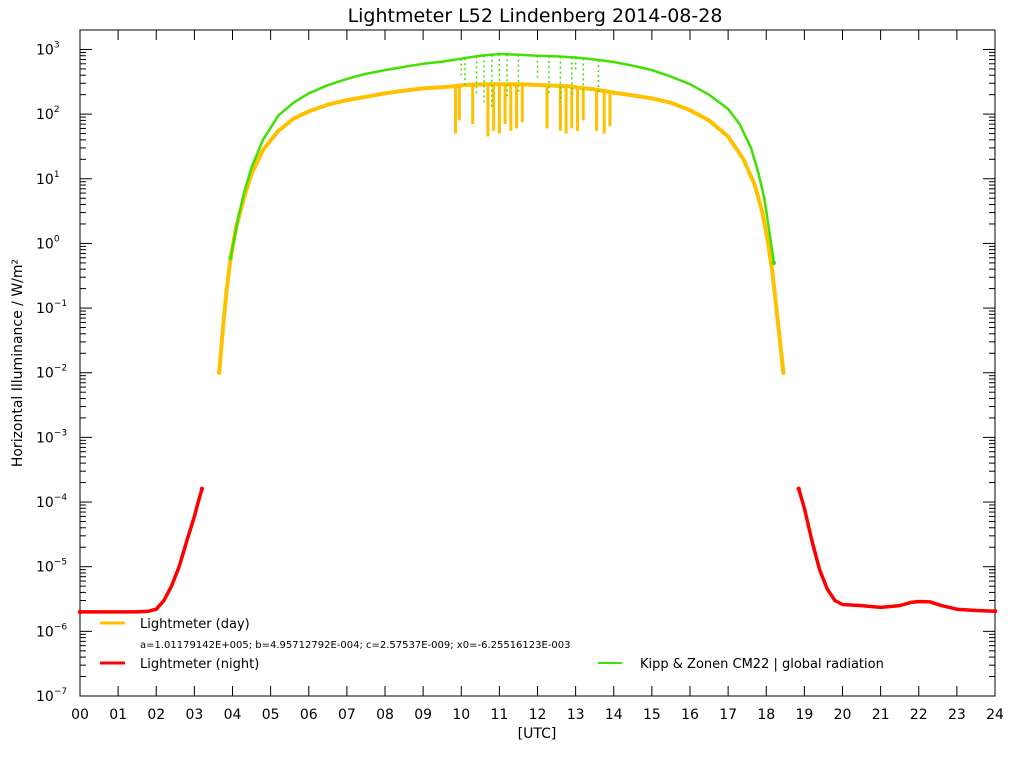 The image size is (1024, 768). I want to click on x-tick-label: 23, so click(957, 715).